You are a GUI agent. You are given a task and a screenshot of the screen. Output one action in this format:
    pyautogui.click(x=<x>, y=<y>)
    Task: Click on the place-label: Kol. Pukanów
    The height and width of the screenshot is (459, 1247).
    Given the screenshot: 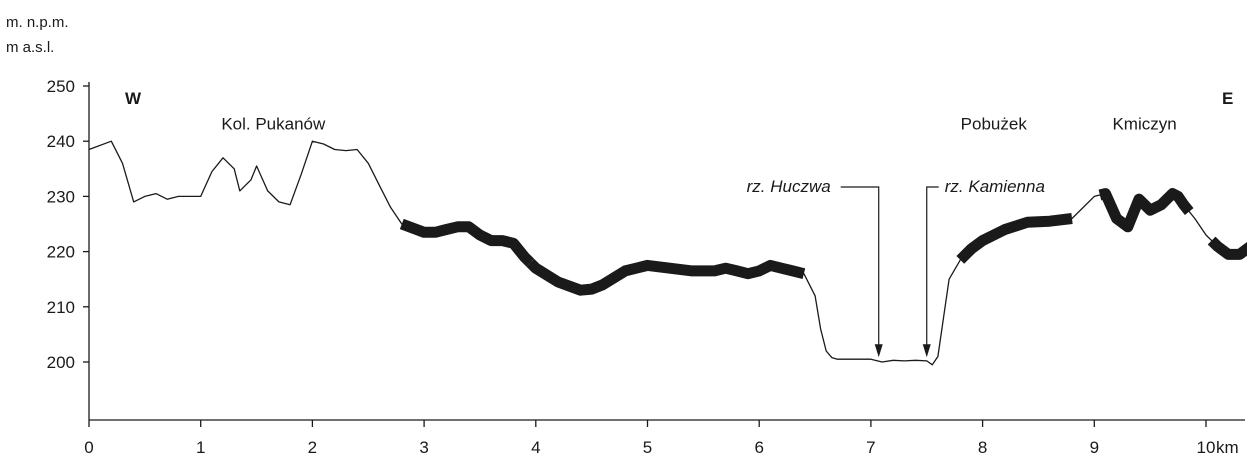 What is the action you would take?
    pyautogui.click(x=273, y=124)
    